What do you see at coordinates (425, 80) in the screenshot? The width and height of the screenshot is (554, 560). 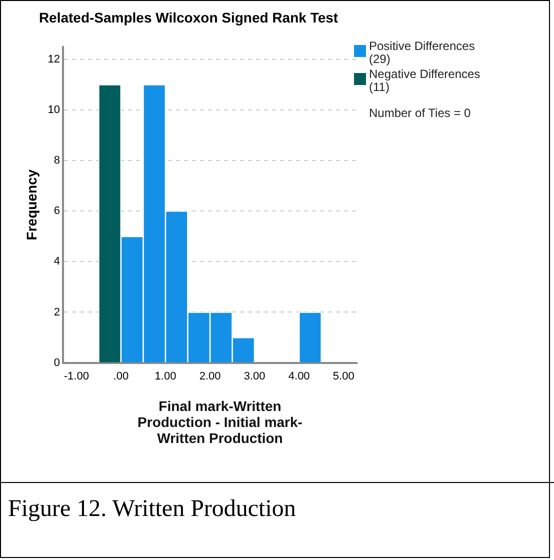 I see `legend-label: Negative Differences (11)` at bounding box center [425, 80].